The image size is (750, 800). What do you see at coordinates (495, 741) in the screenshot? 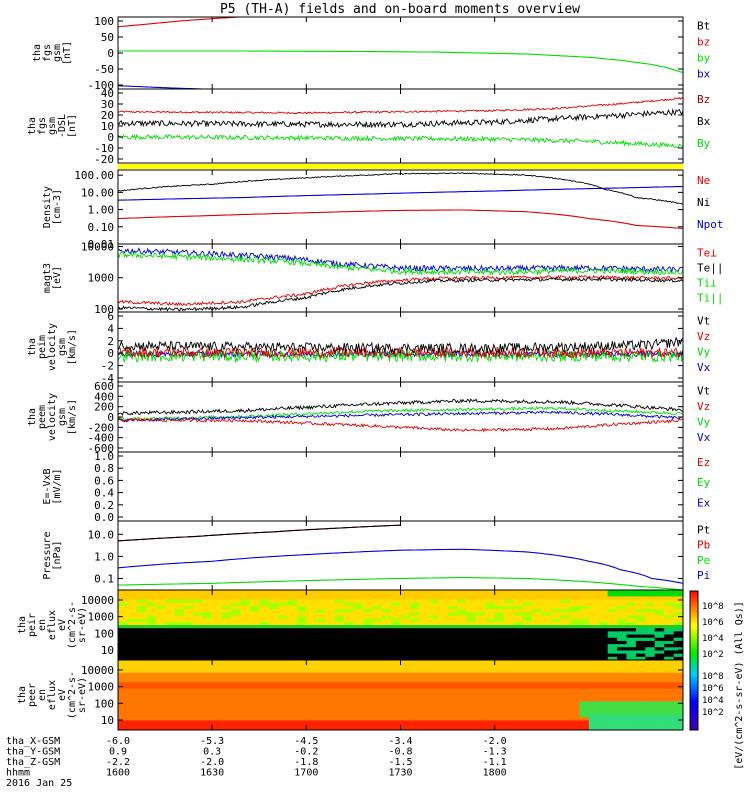
I see `x-tick-label: -2.0` at bounding box center [495, 741].